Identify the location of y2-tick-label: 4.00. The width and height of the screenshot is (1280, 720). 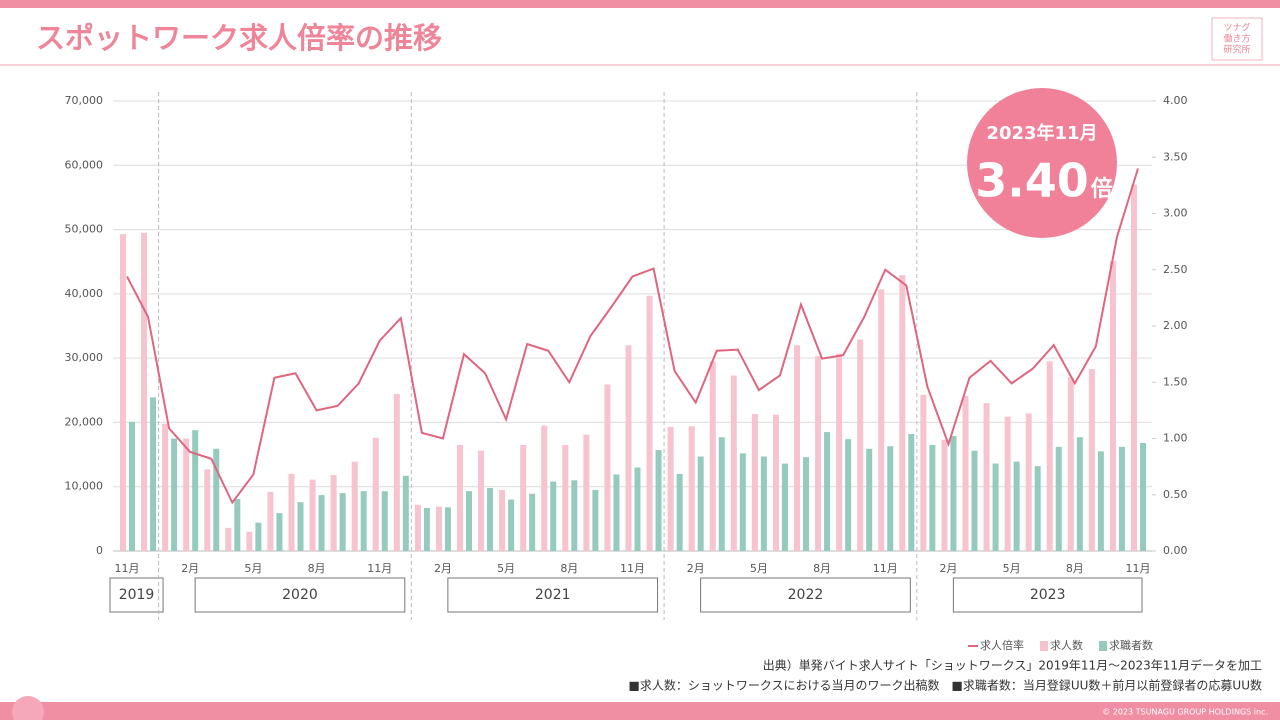
(1175, 100).